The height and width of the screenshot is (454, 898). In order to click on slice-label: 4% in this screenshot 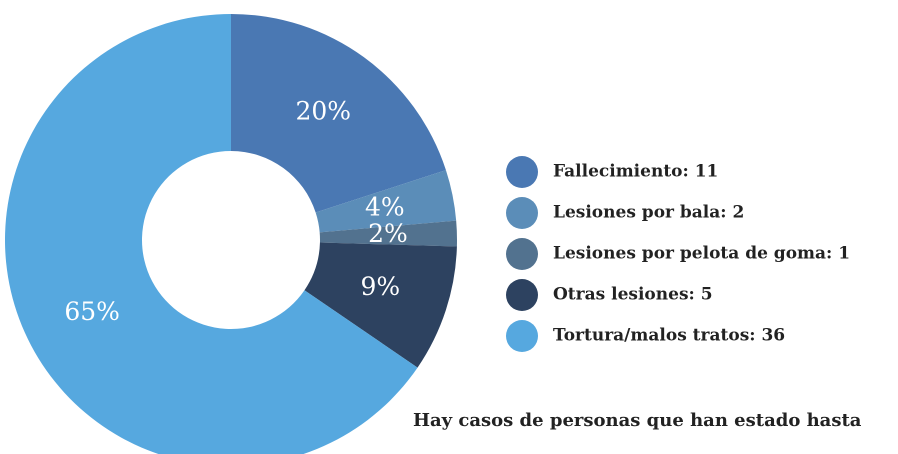, I will do `click(385, 206)`.